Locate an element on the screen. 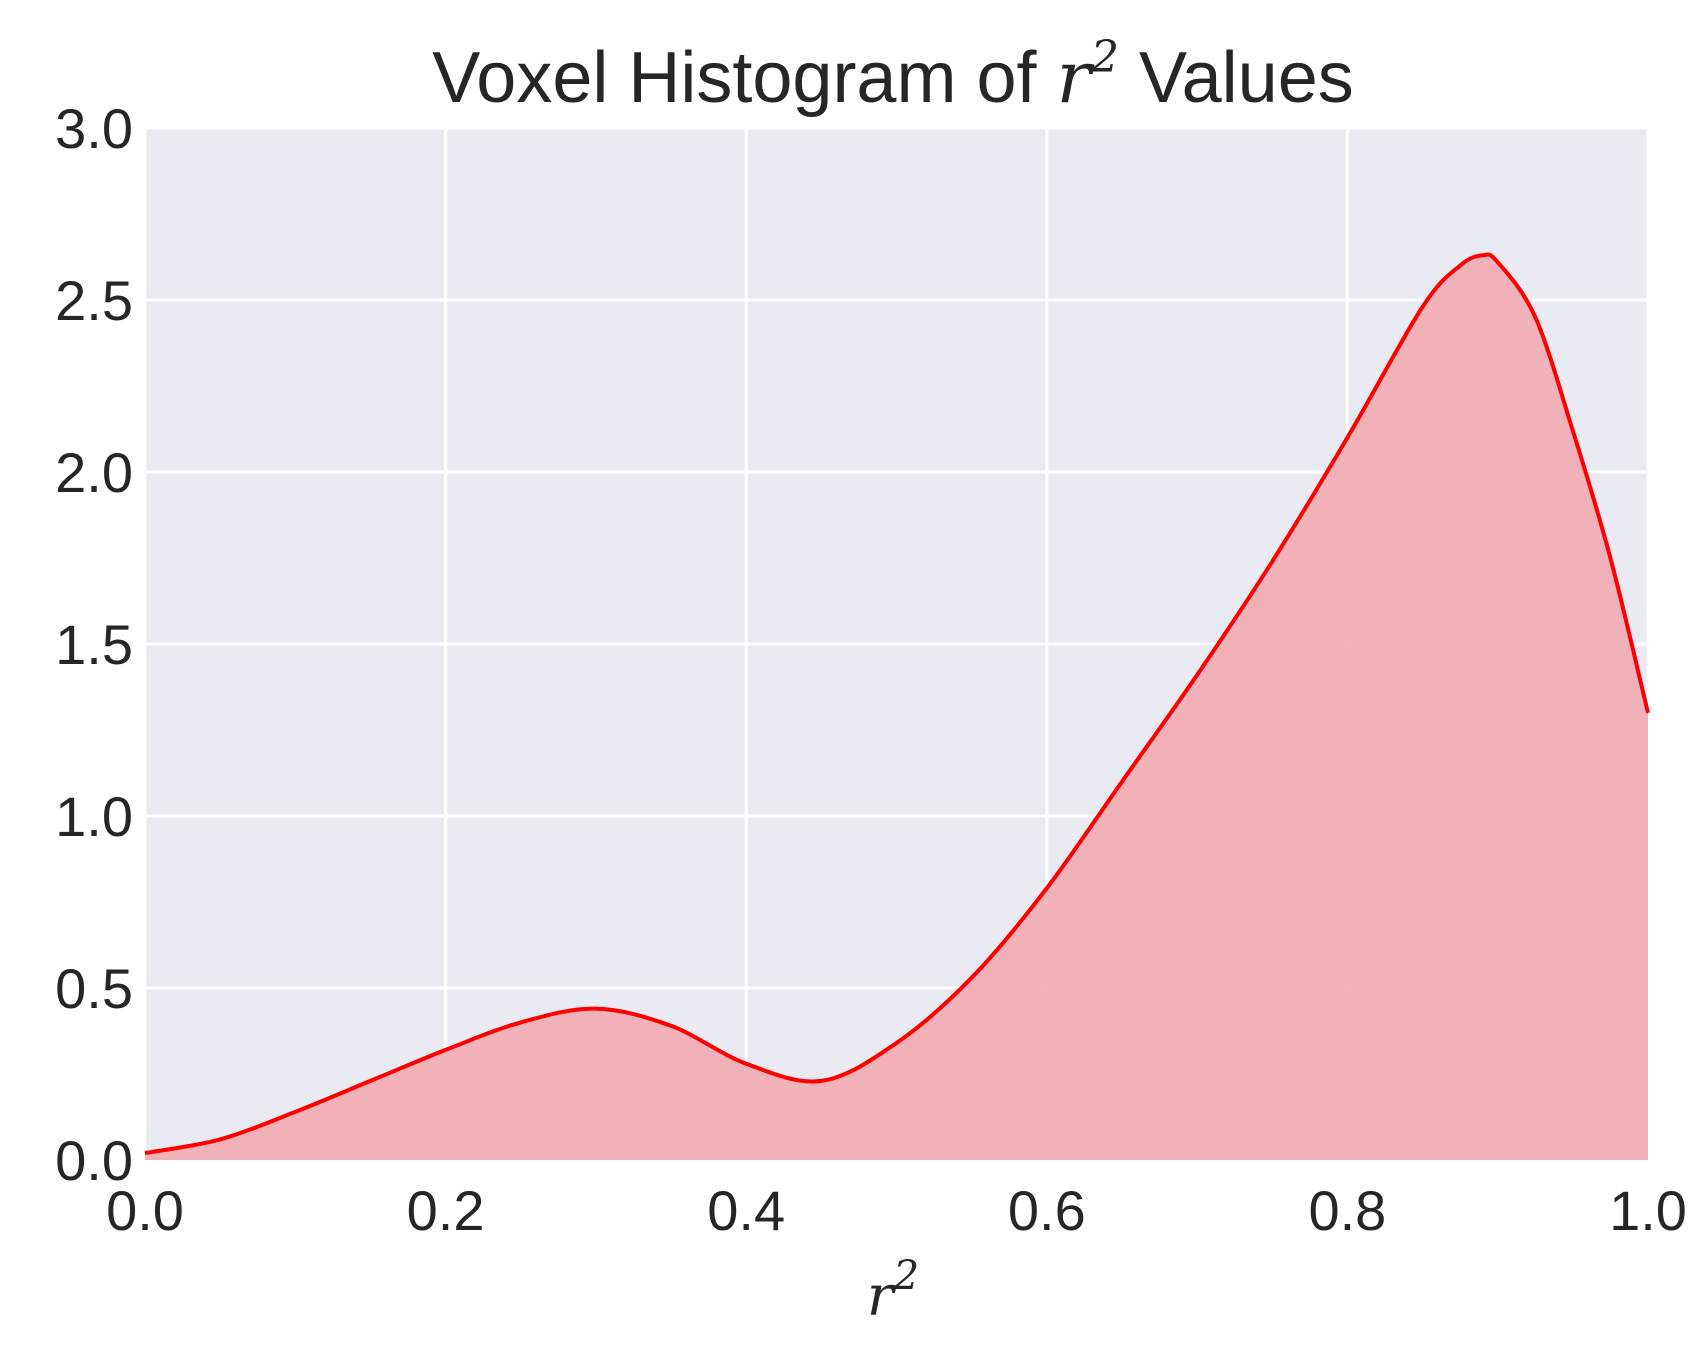 The height and width of the screenshot is (1354, 1700). x-tick-label: 0.2 is located at coordinates (446, 1210).